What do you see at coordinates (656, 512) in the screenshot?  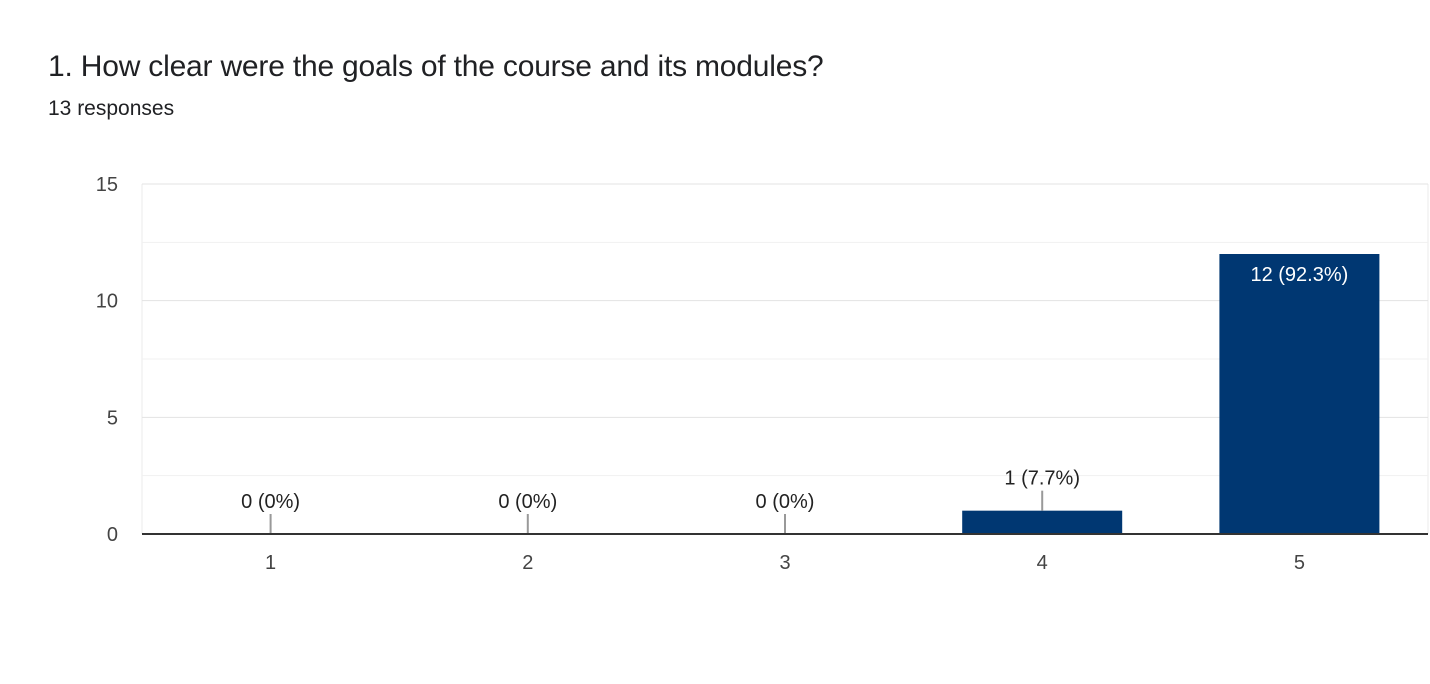 I see `label-leaders` at bounding box center [656, 512].